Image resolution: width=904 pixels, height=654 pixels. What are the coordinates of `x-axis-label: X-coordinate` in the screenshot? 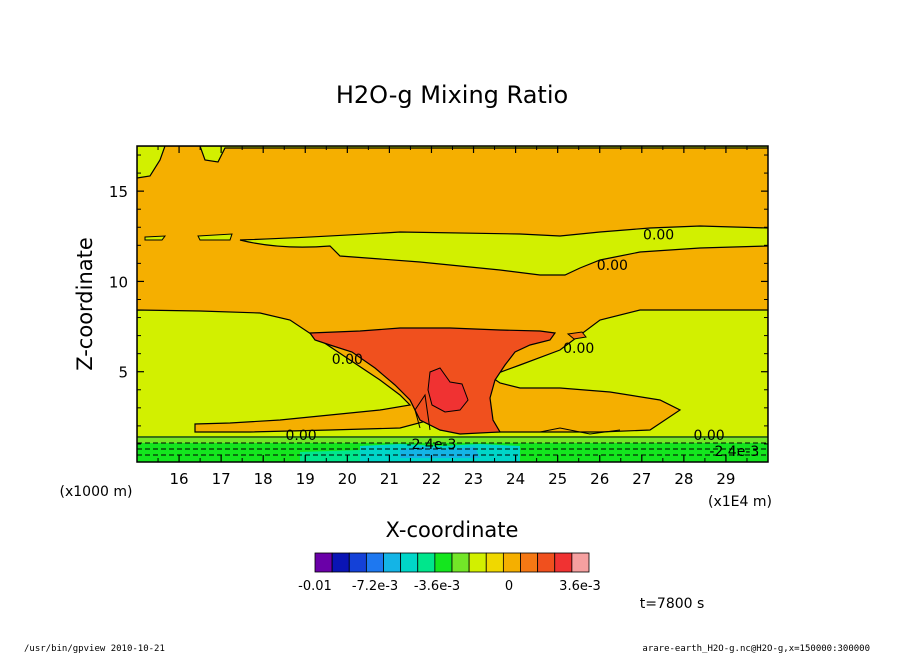 It's located at (452, 530).